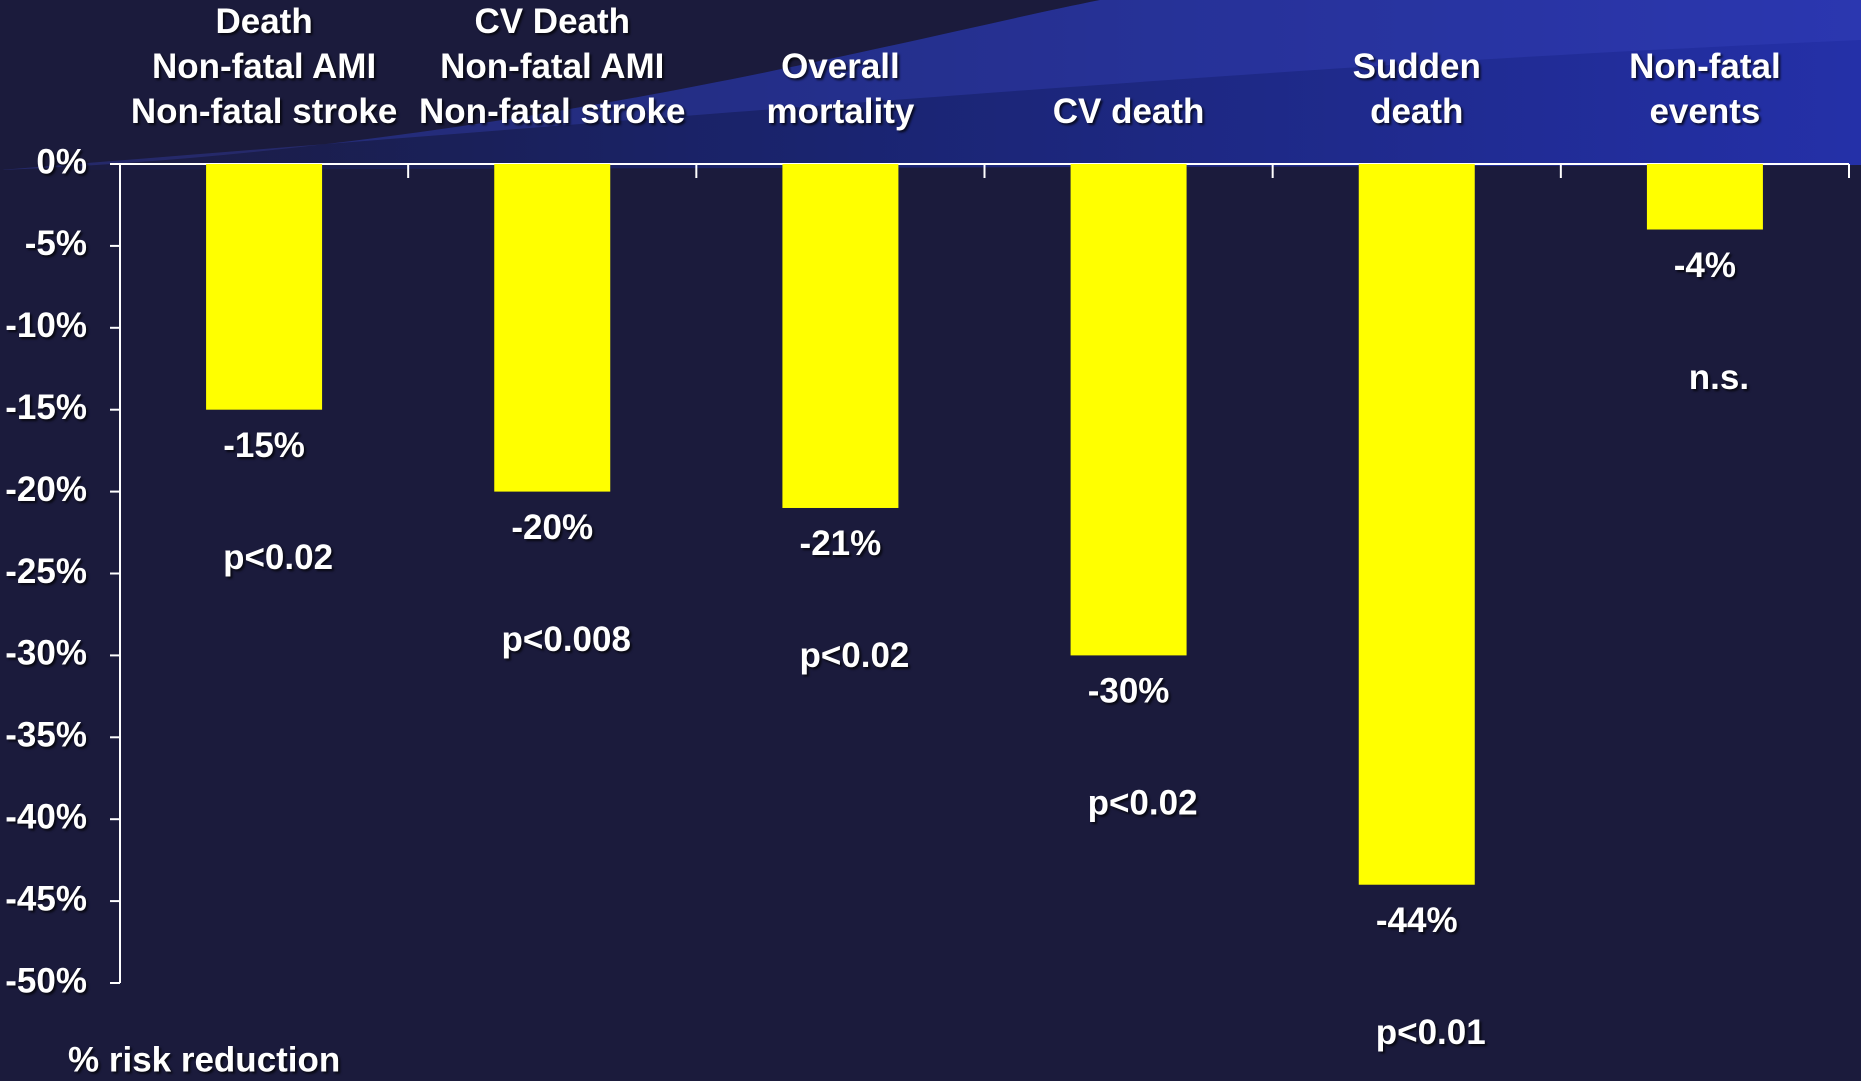  What do you see at coordinates (840, 66) in the screenshot?
I see `category-line: Overall` at bounding box center [840, 66].